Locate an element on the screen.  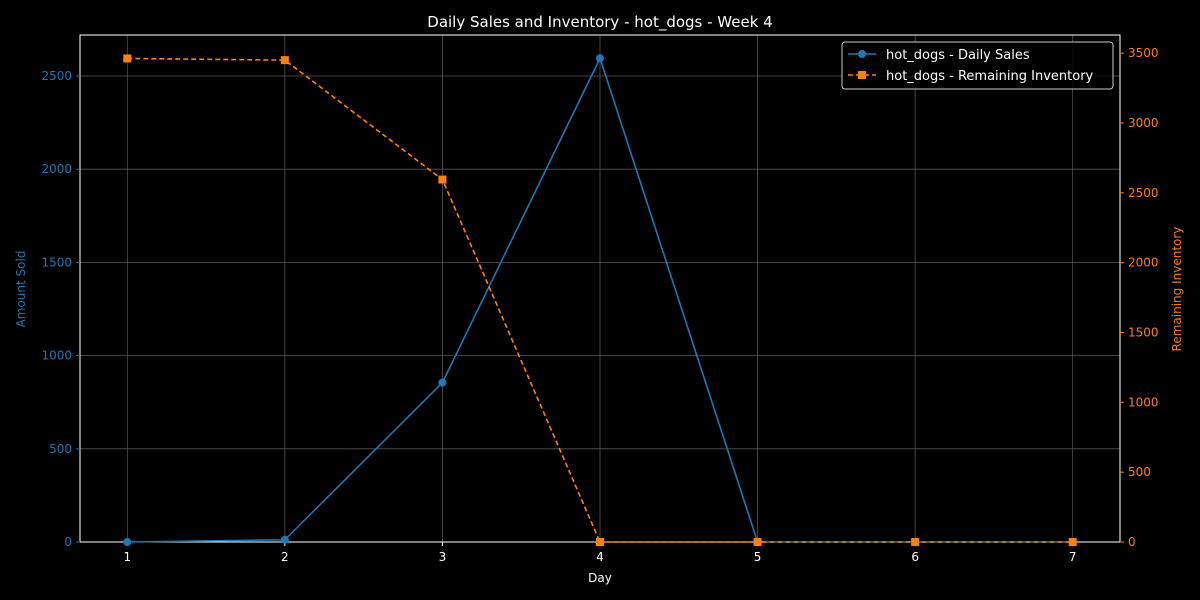
legend-marker-daily-sales is located at coordinates (862, 54).